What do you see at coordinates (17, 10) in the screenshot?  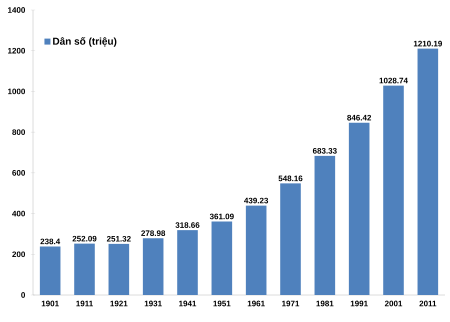 I see `y-tick-label: 1400` at bounding box center [17, 10].